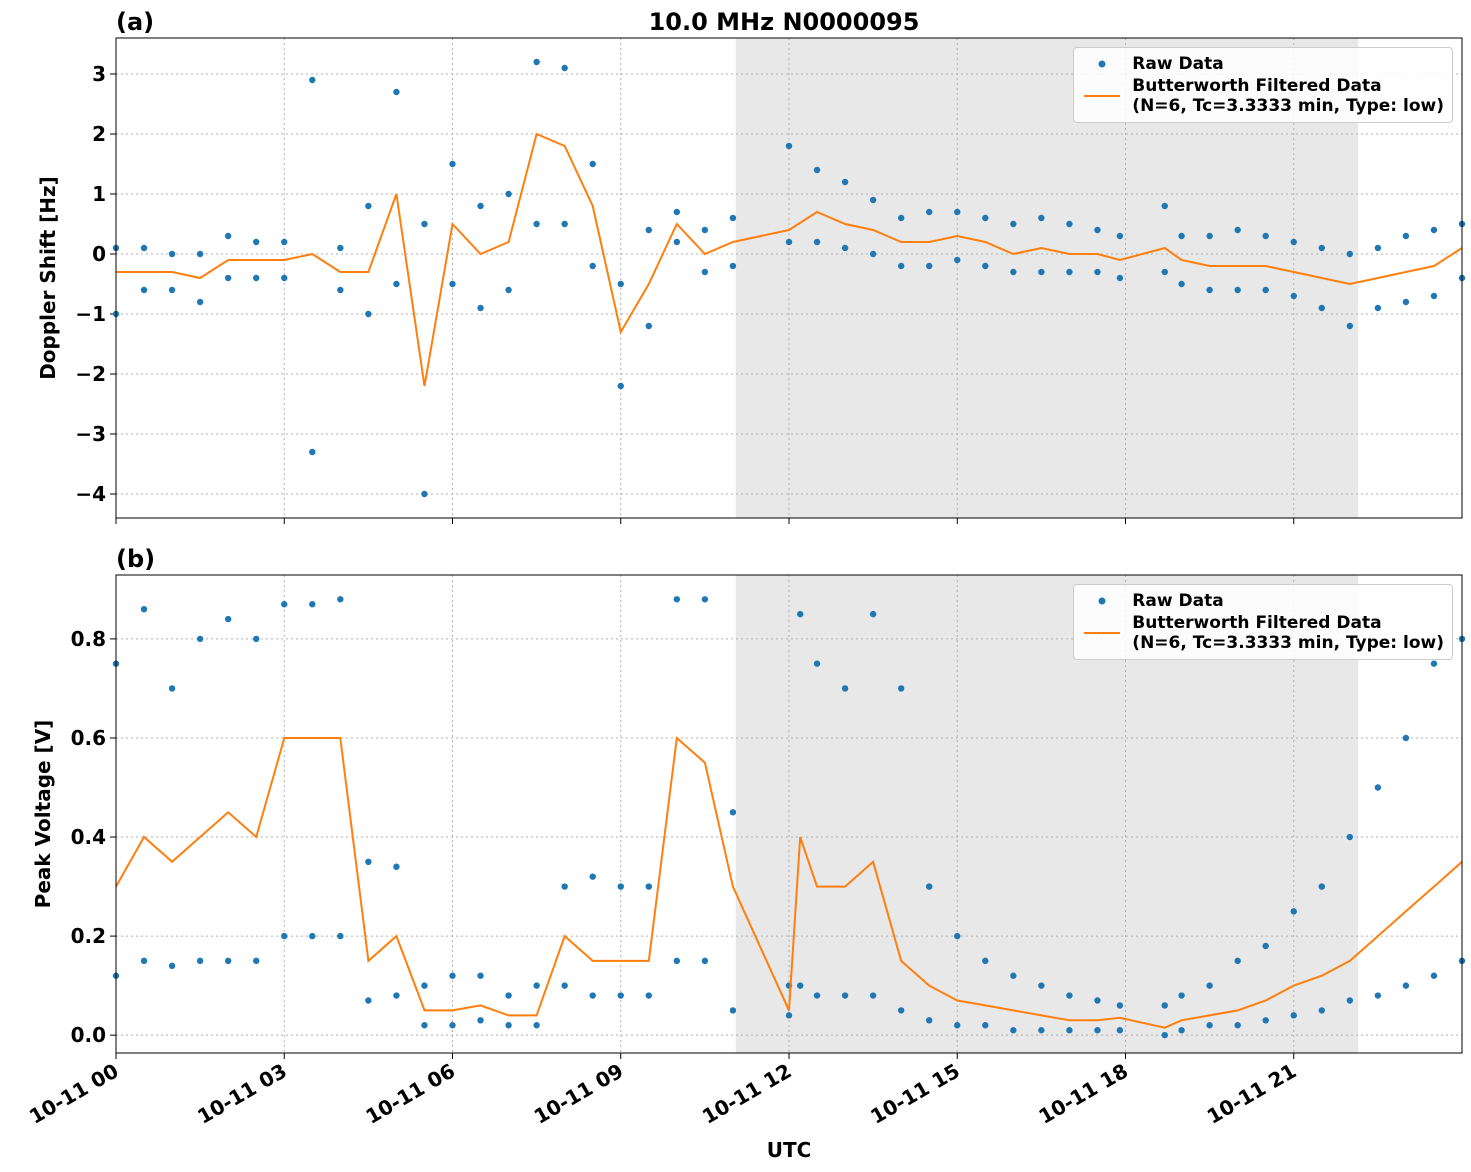 The width and height of the screenshot is (1471, 1172). Describe the element at coordinates (410, 1094) in the screenshot. I see `x-tick-label: 10-11 06` at that location.